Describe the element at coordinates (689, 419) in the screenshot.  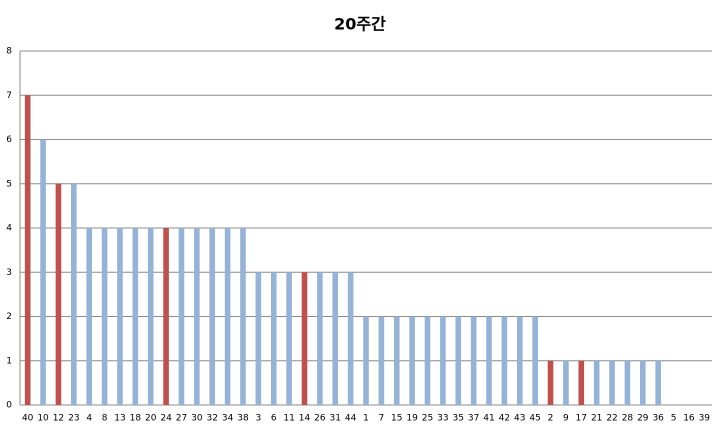
I see `x-tick-label: 16` at that location.